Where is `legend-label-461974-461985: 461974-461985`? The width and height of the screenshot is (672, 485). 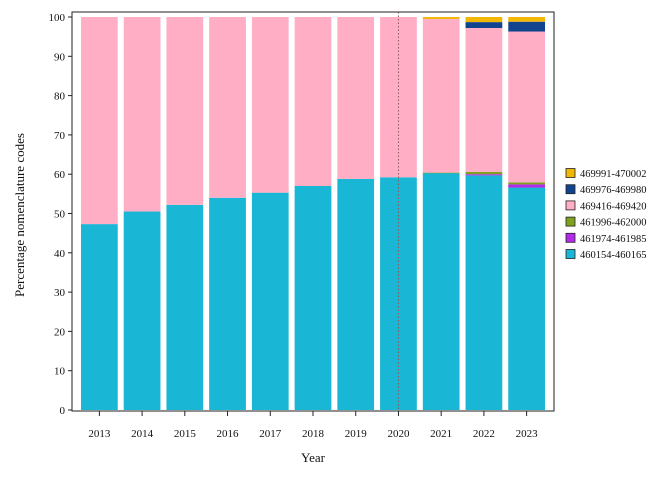 legend-label-461974-461985: 461974-461985 is located at coordinates (613, 239).